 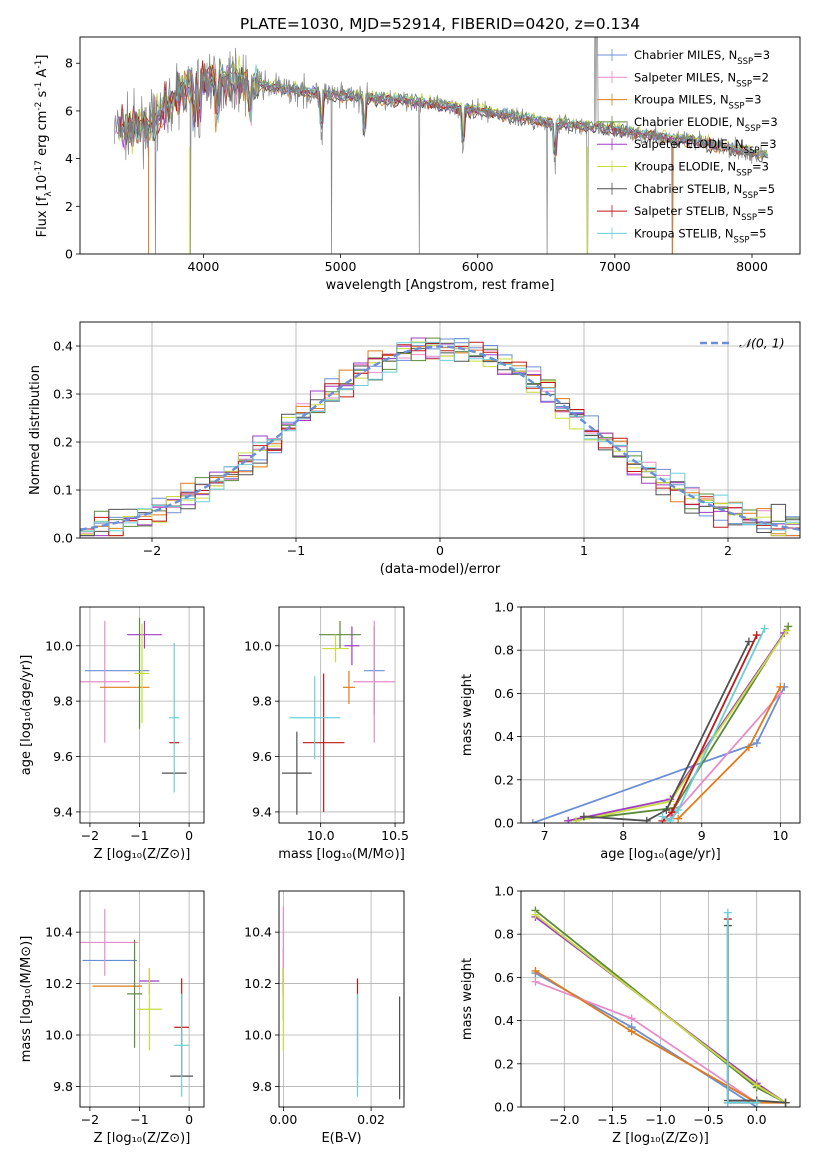 I want to click on normal-curve, so click(x=440, y=438).